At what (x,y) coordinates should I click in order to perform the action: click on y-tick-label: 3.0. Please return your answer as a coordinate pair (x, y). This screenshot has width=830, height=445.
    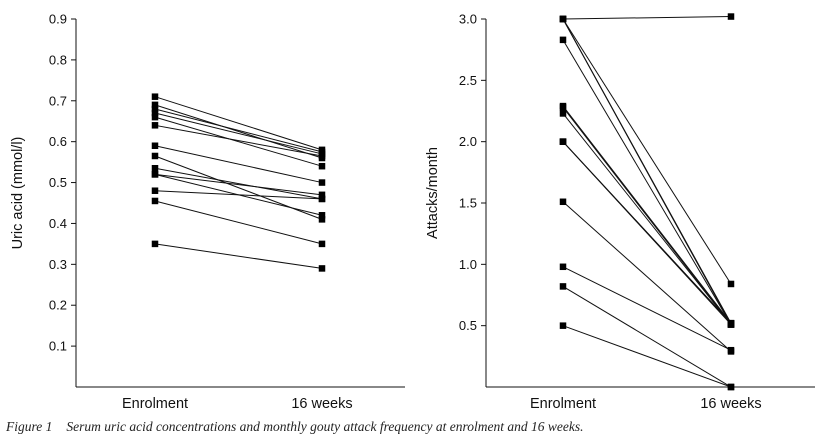
    Looking at the image, I should click on (468, 19).